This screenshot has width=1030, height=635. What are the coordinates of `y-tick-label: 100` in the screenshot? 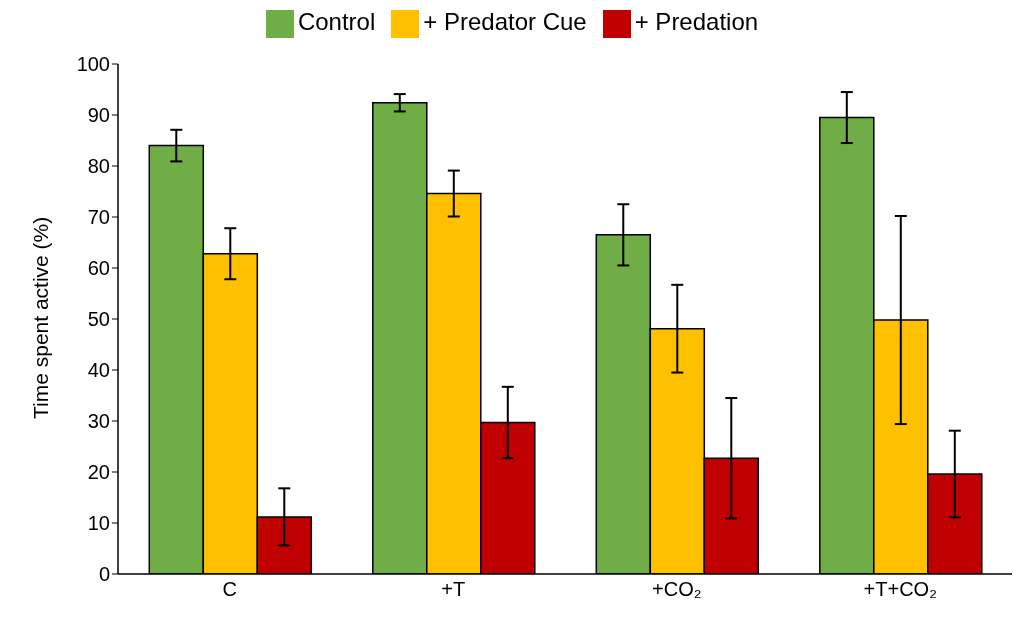 It's located at (93, 64).